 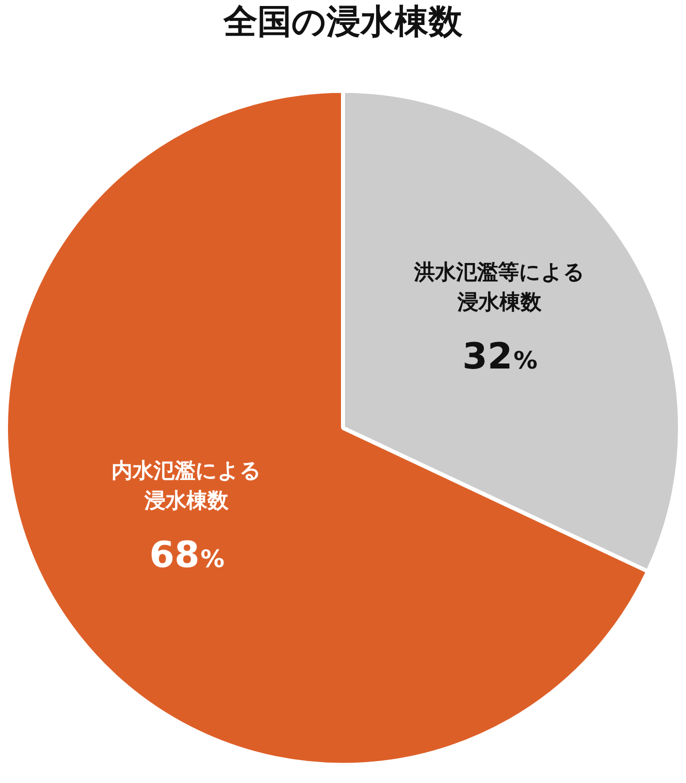 What do you see at coordinates (187, 555) in the screenshot?
I see `data-label: 68%` at bounding box center [187, 555].